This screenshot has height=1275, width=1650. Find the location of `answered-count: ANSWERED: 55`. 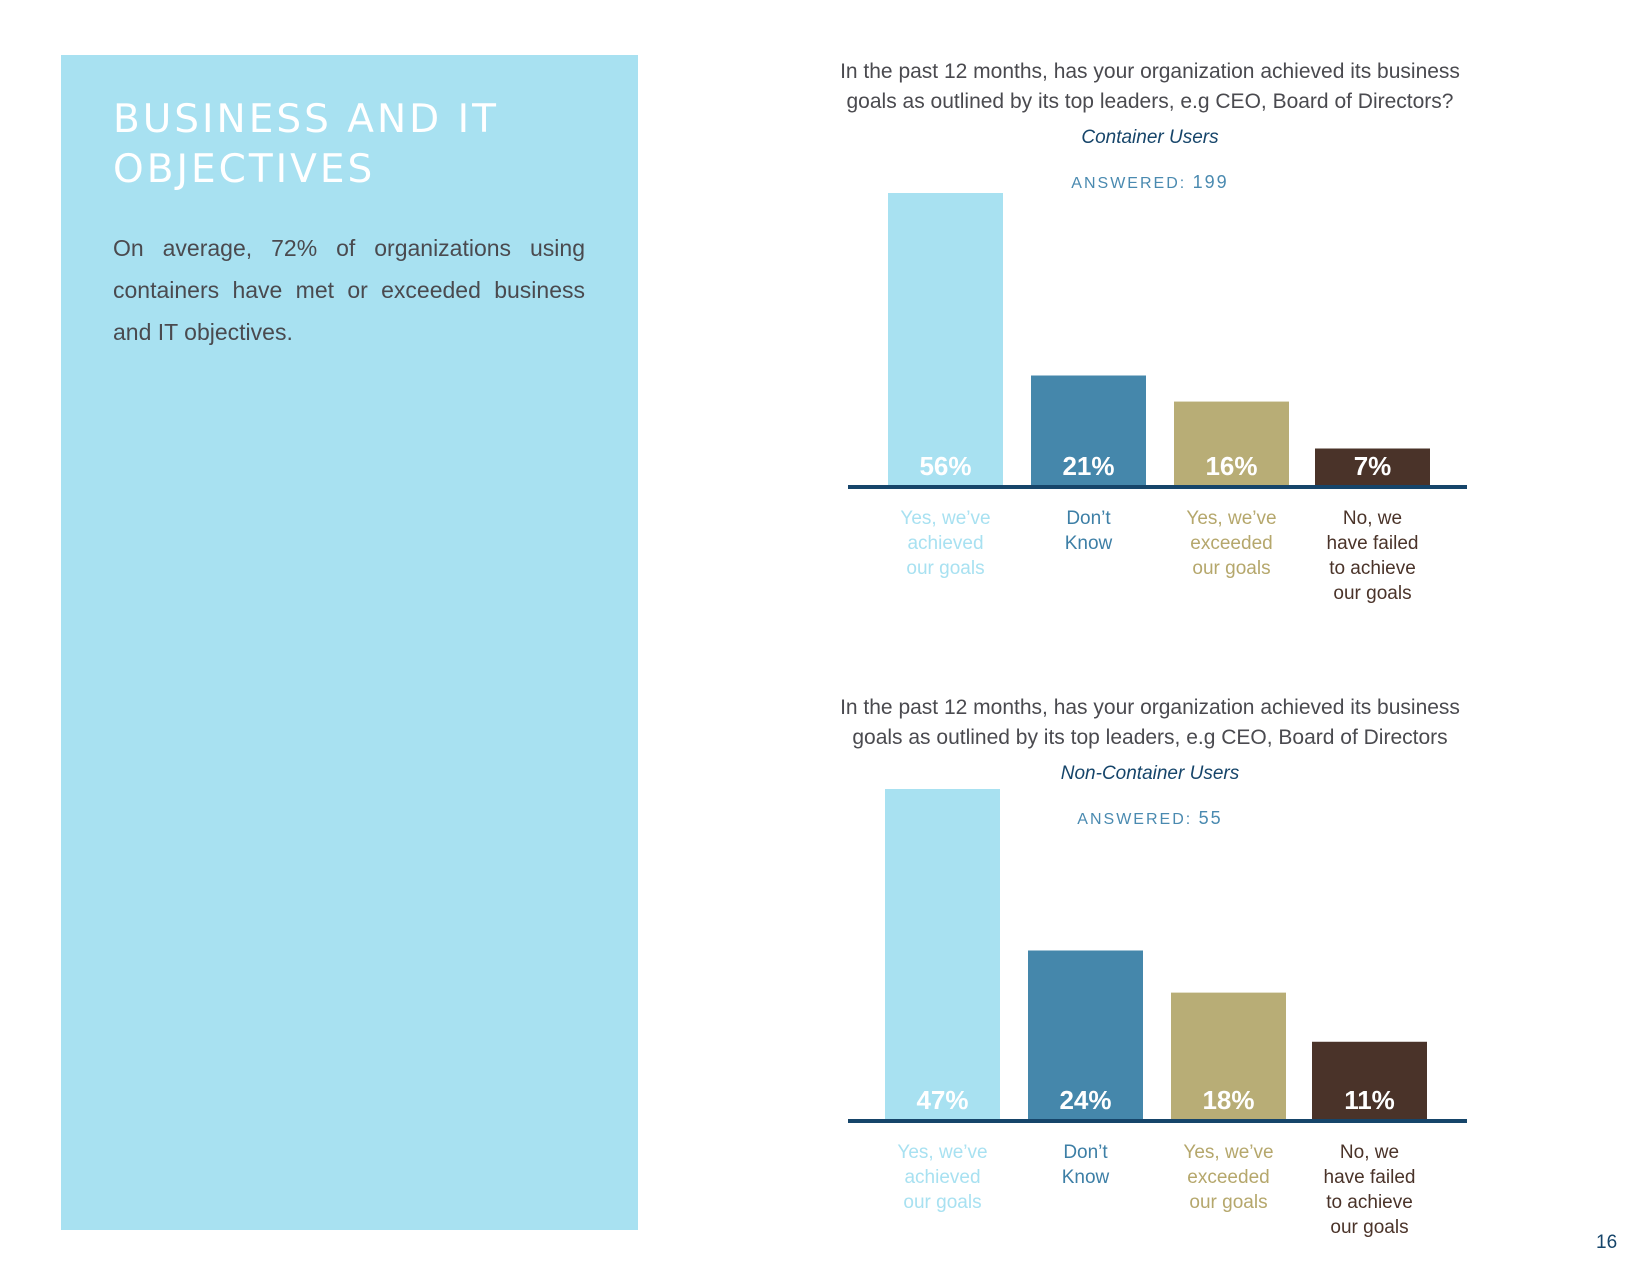

answered-count: ANSWERED: 55 is located at coordinates (1150, 818).